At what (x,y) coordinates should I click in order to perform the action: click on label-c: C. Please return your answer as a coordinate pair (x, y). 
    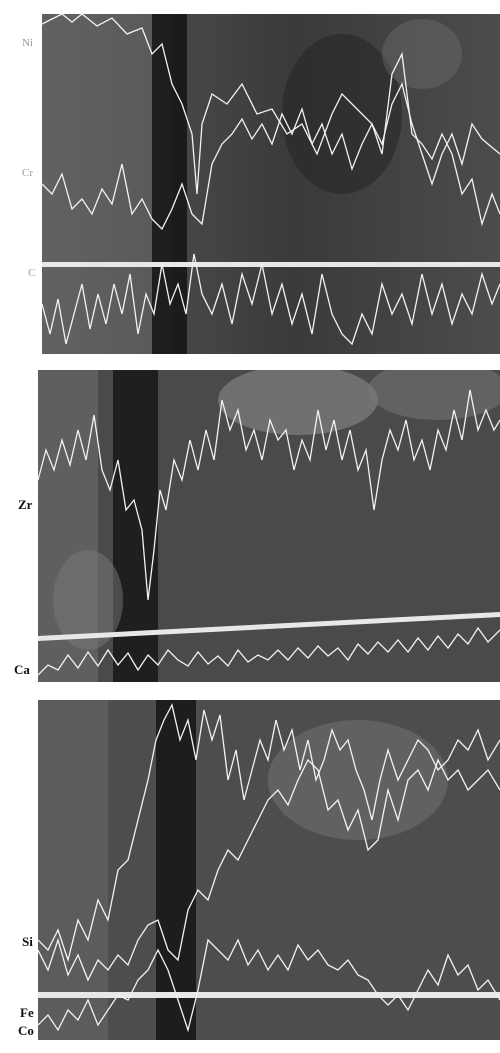
    Looking at the image, I should click on (32, 273).